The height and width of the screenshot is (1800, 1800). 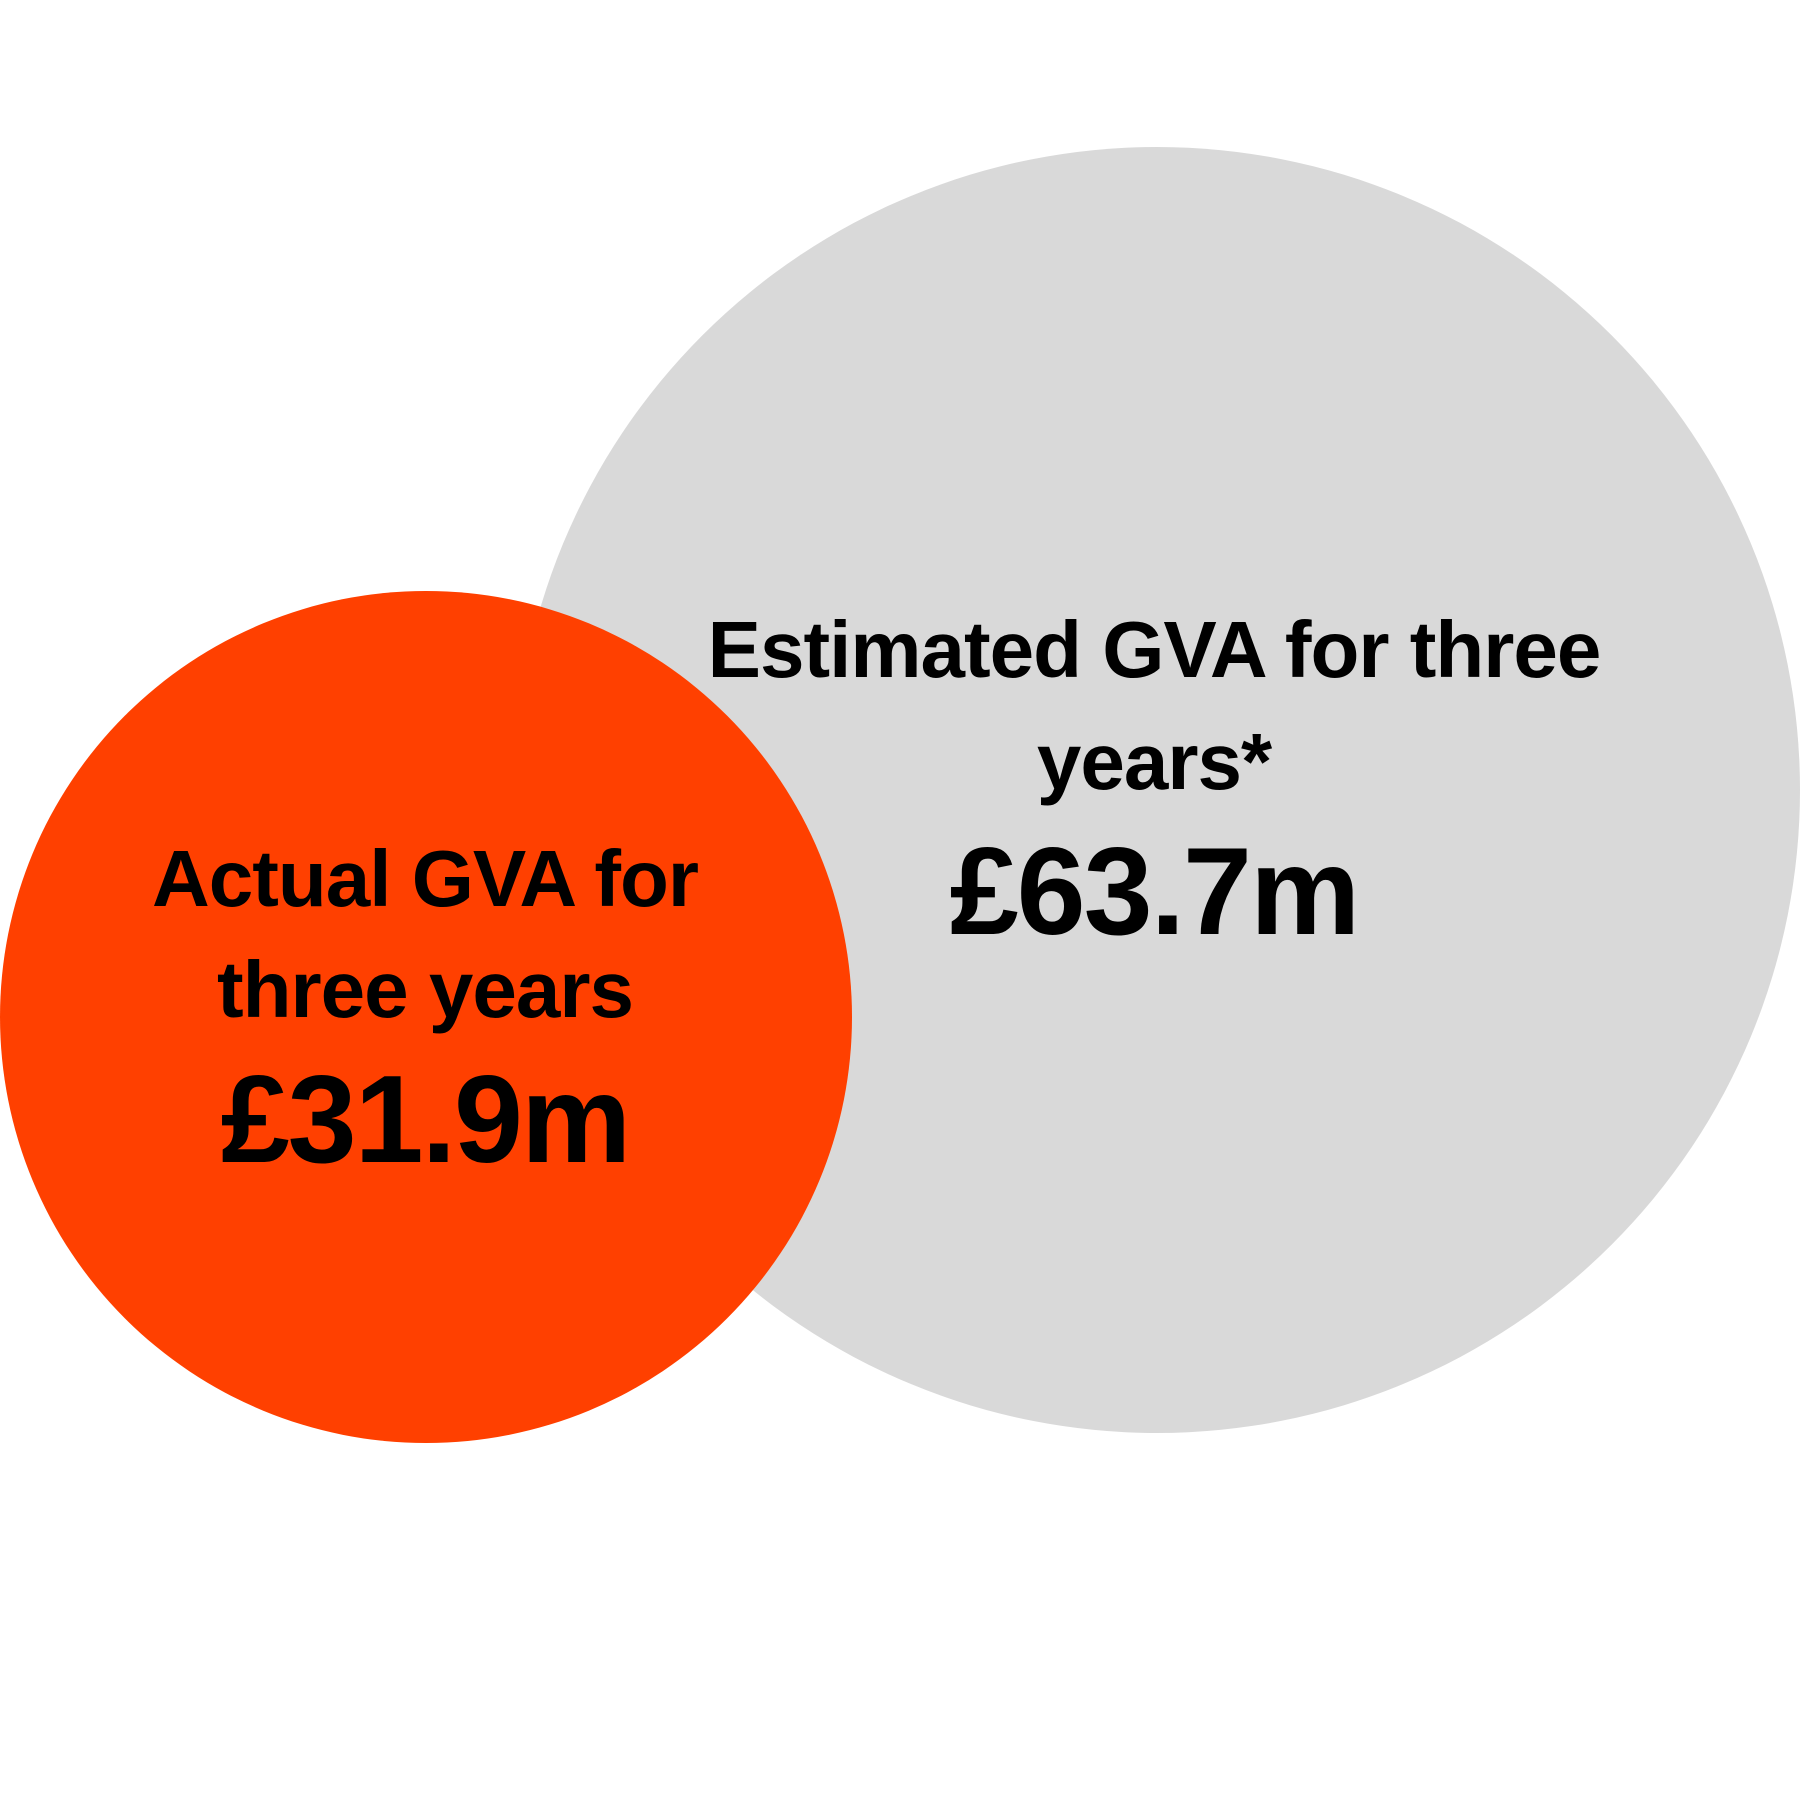 I want to click on estimated-label-line1: Estimated GVA for three, so click(x=1154, y=649).